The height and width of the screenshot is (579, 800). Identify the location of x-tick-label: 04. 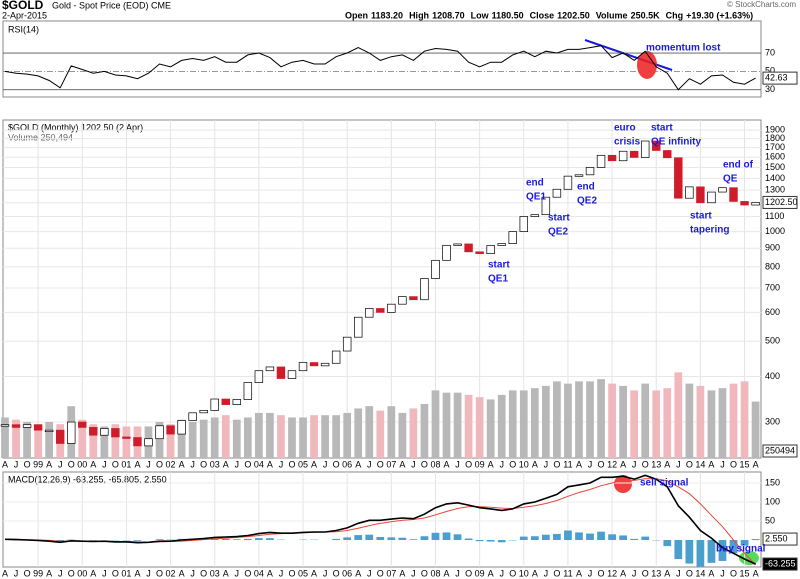
(259, 573).